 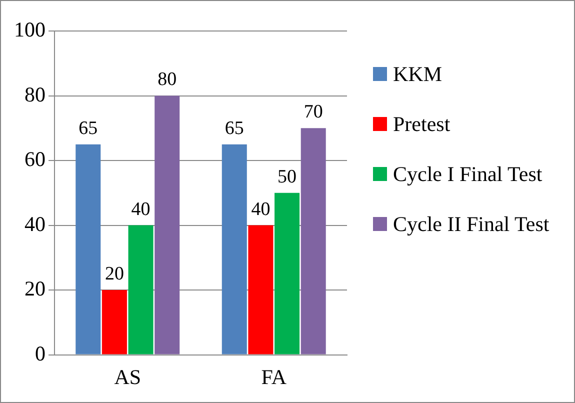 I want to click on y-tick-label: 100, so click(x=30, y=30).